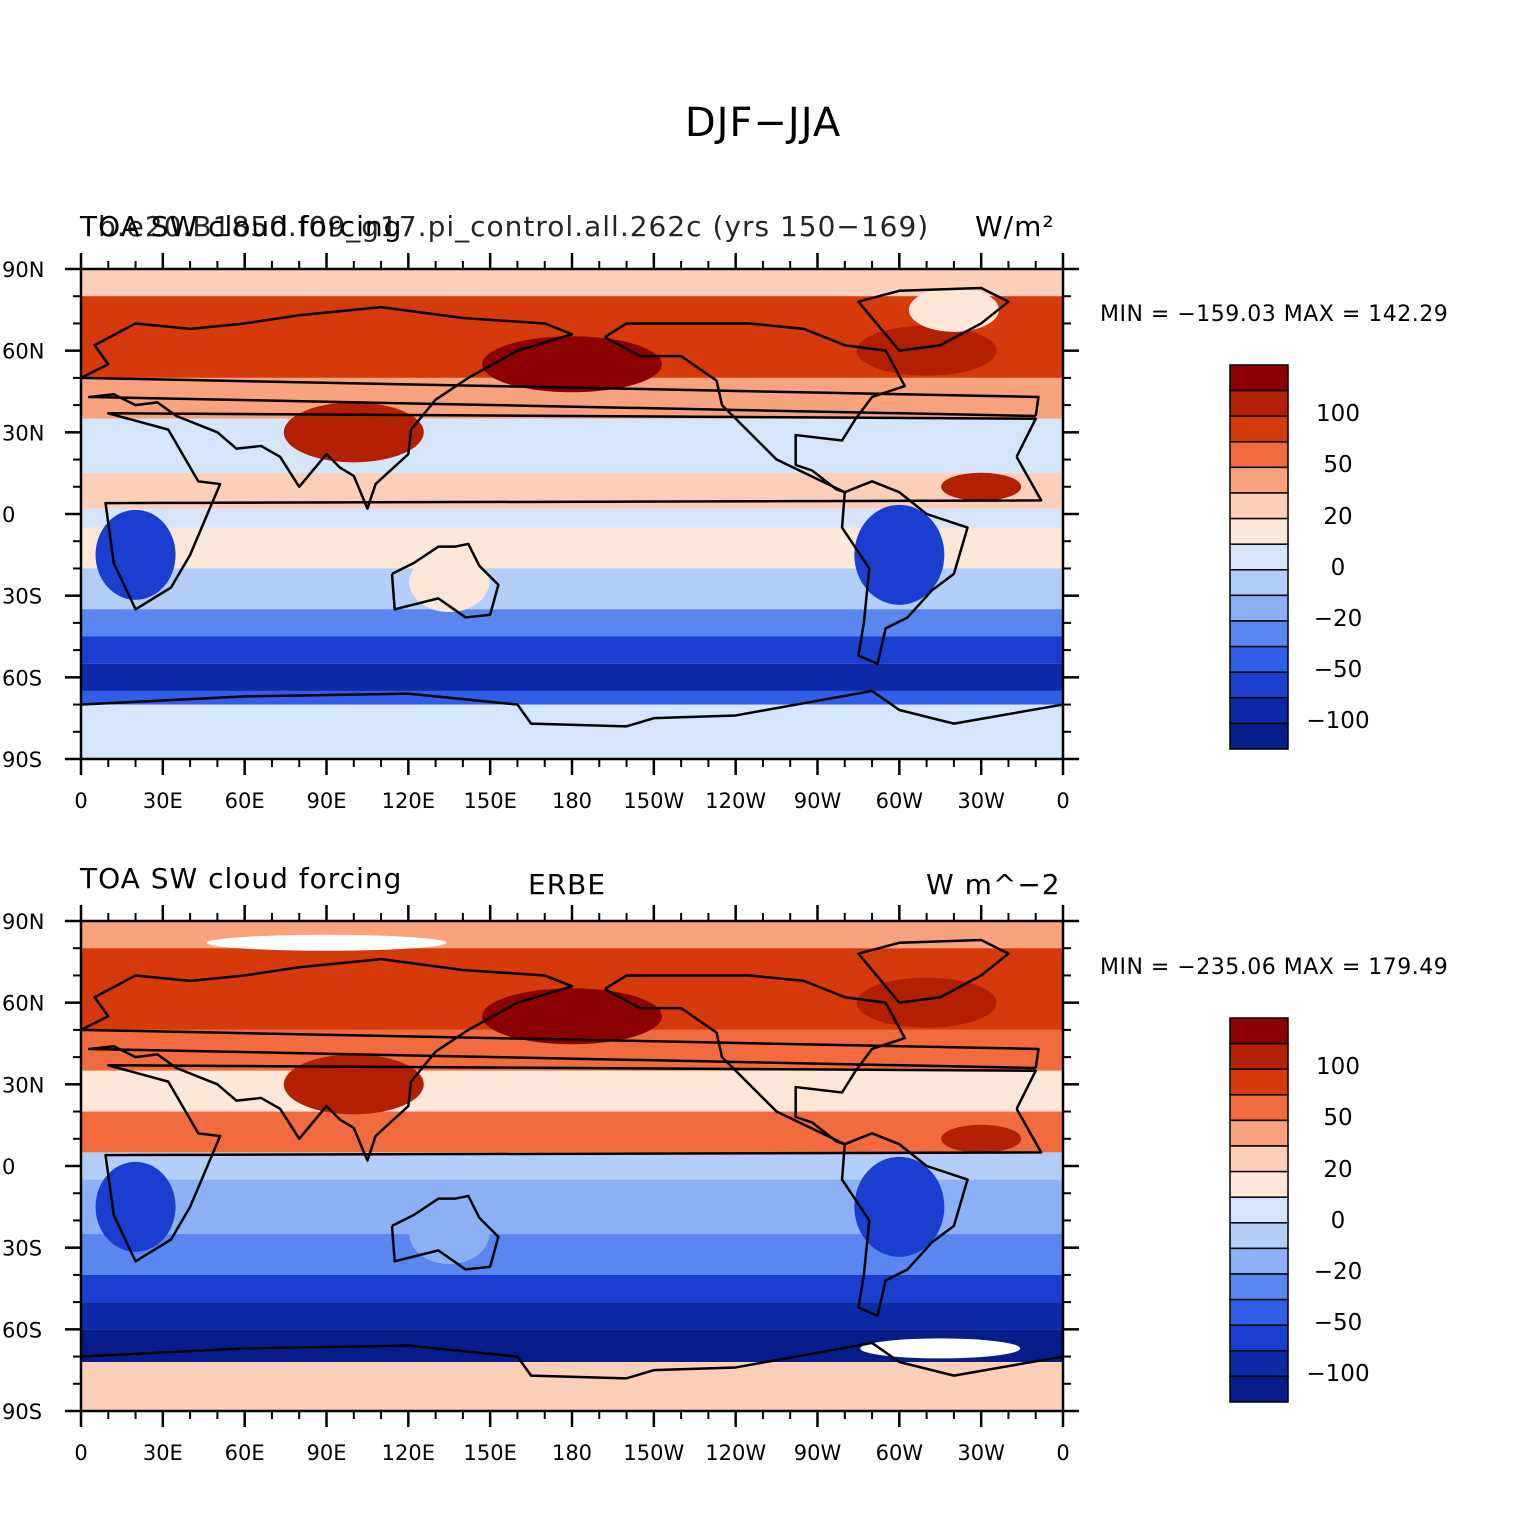 This screenshot has width=1526, height=1538. I want to click on panel2-europe-asia-outline, so click(559, 1059).